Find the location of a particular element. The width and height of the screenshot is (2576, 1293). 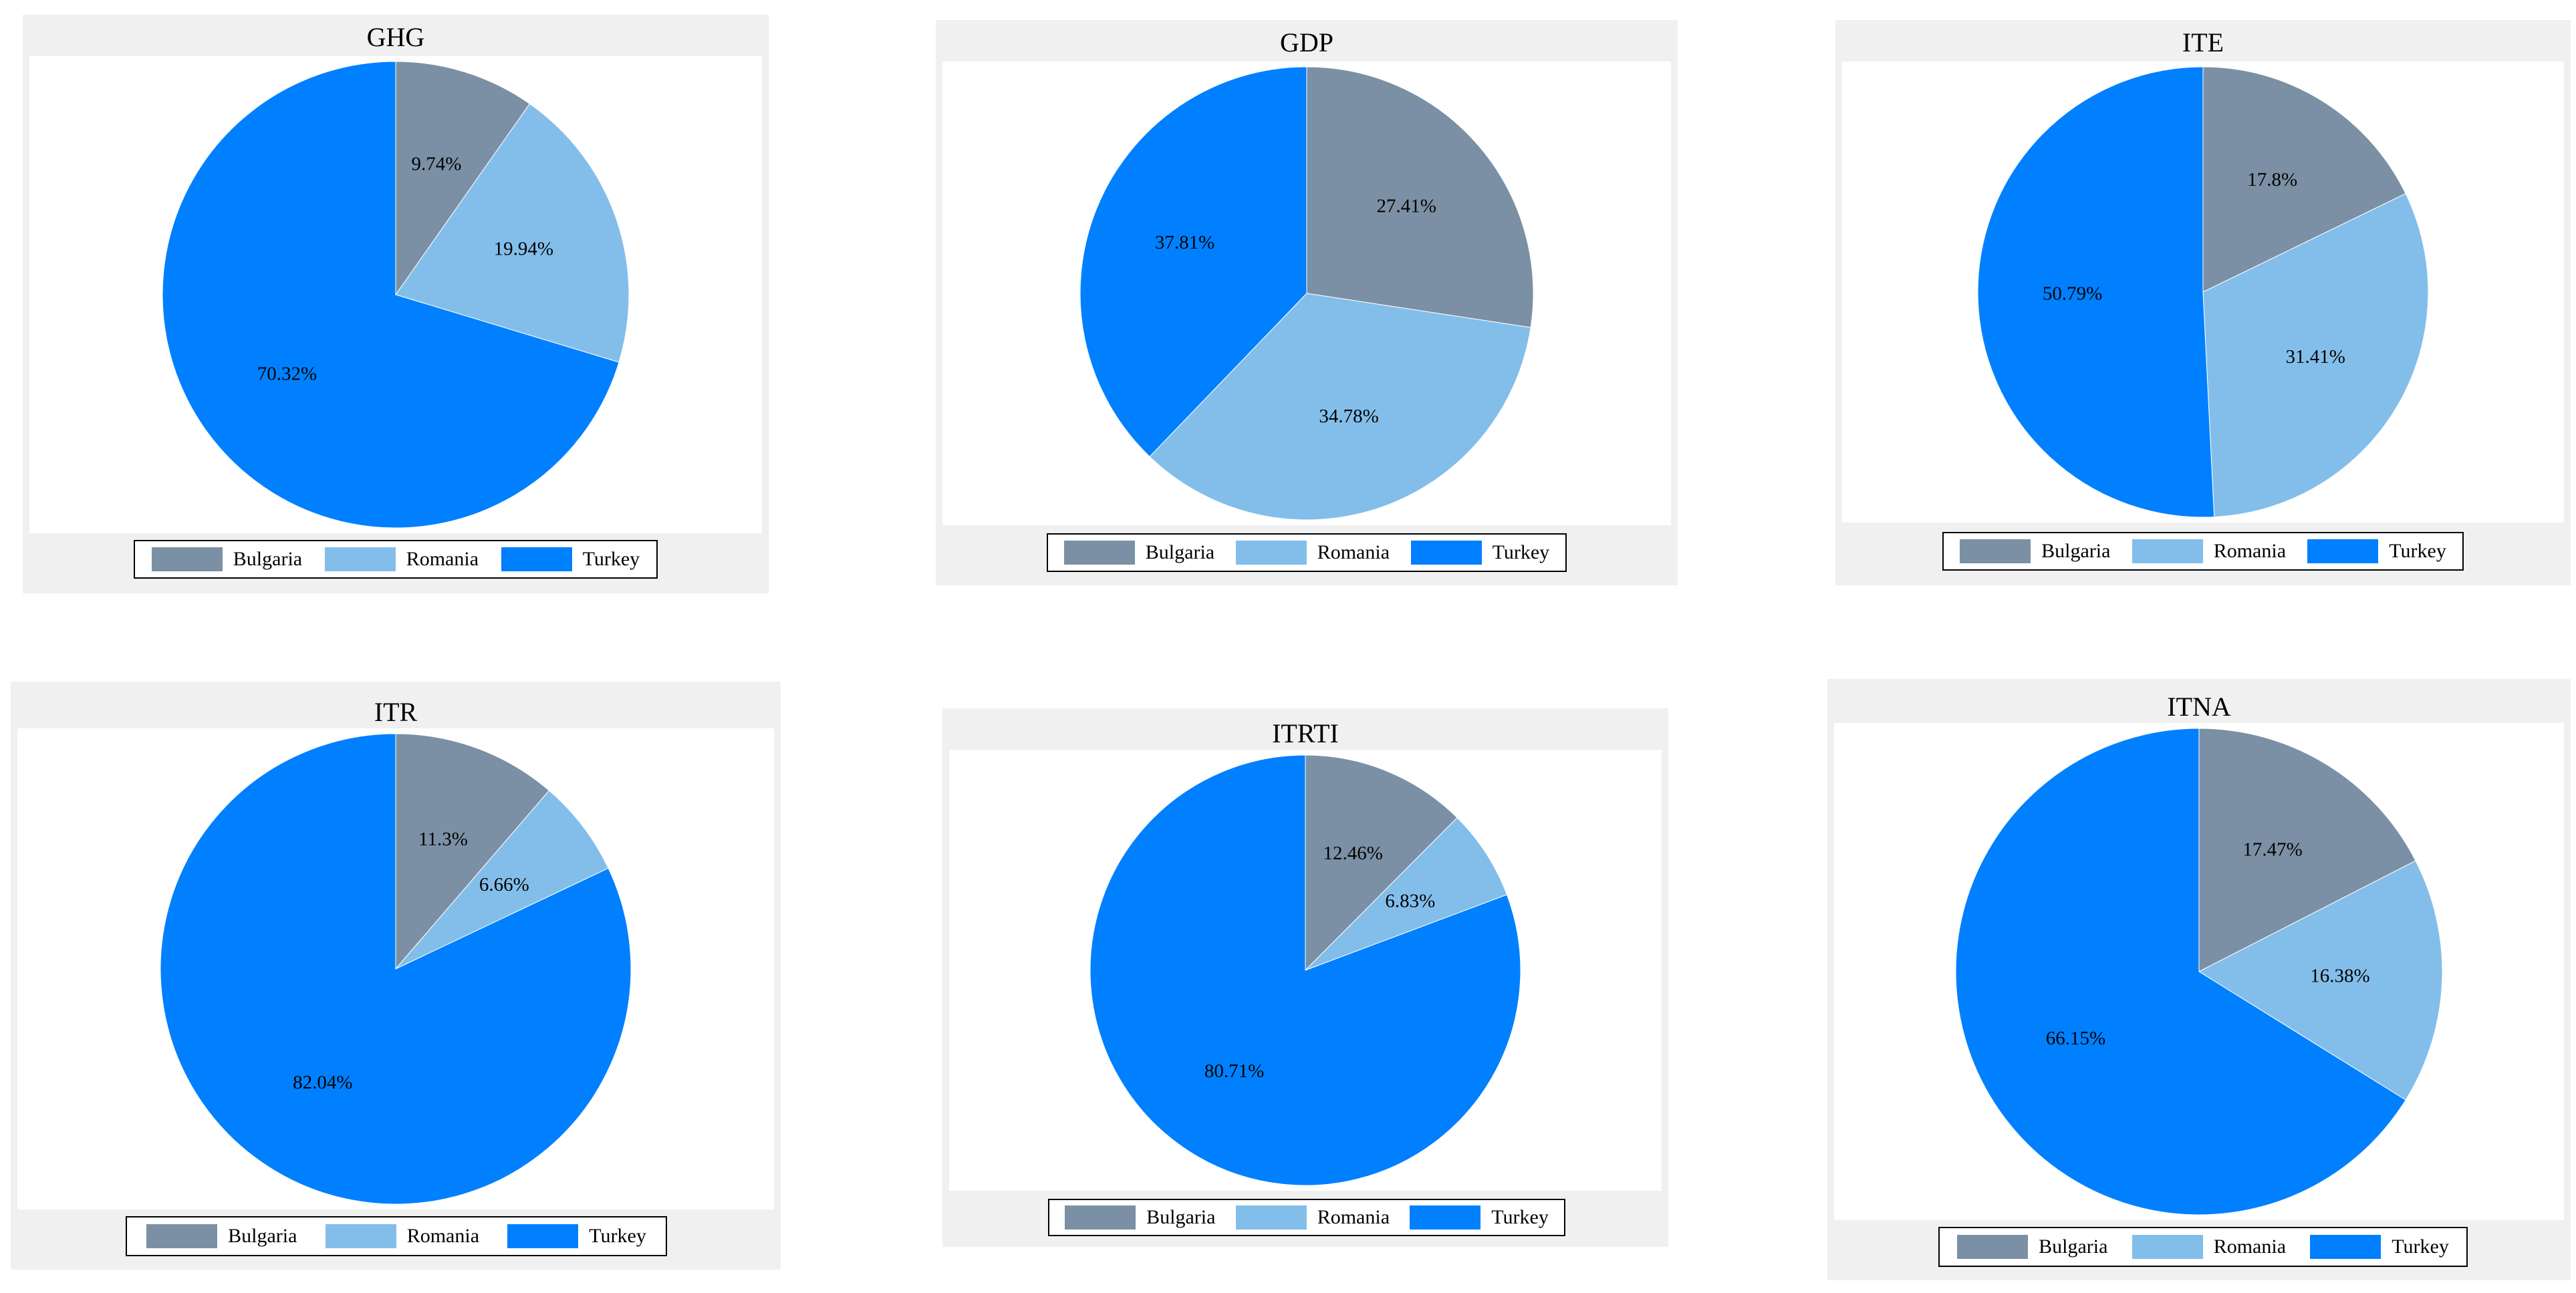

chart-title: GHG is located at coordinates (395, 37).